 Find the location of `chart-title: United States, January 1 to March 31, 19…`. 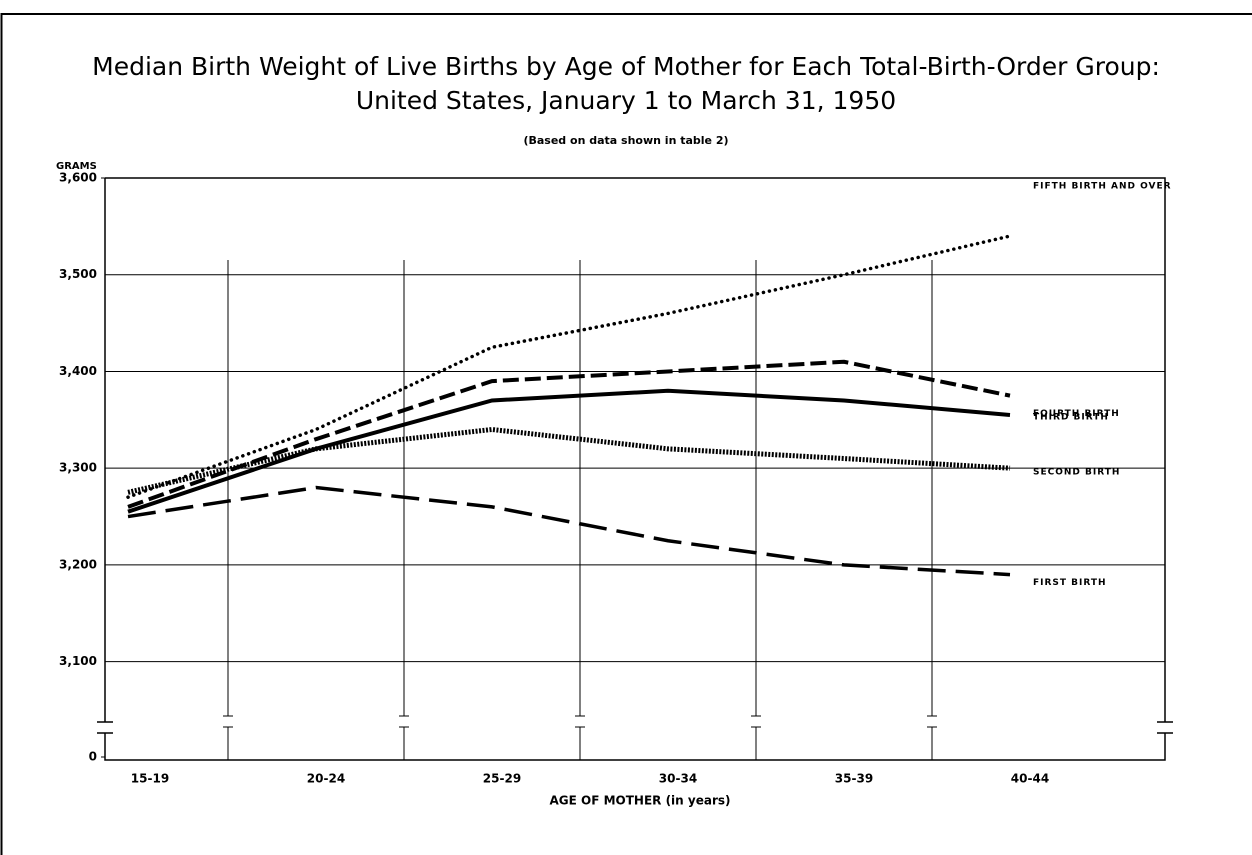

chart-title: United States, January 1 to March 31, 19… is located at coordinates (626, 100).